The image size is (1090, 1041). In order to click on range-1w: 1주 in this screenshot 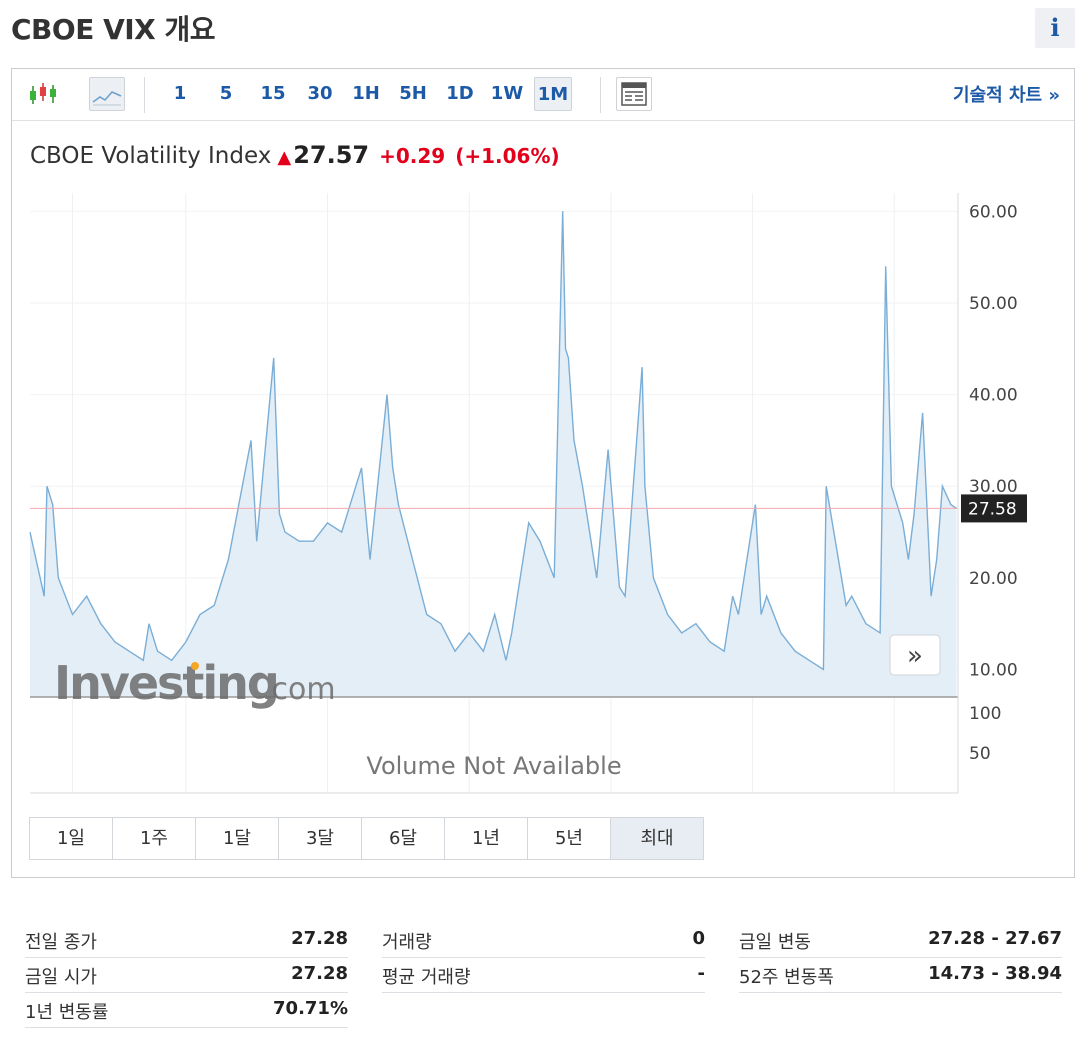, I will do `click(154, 838)`.